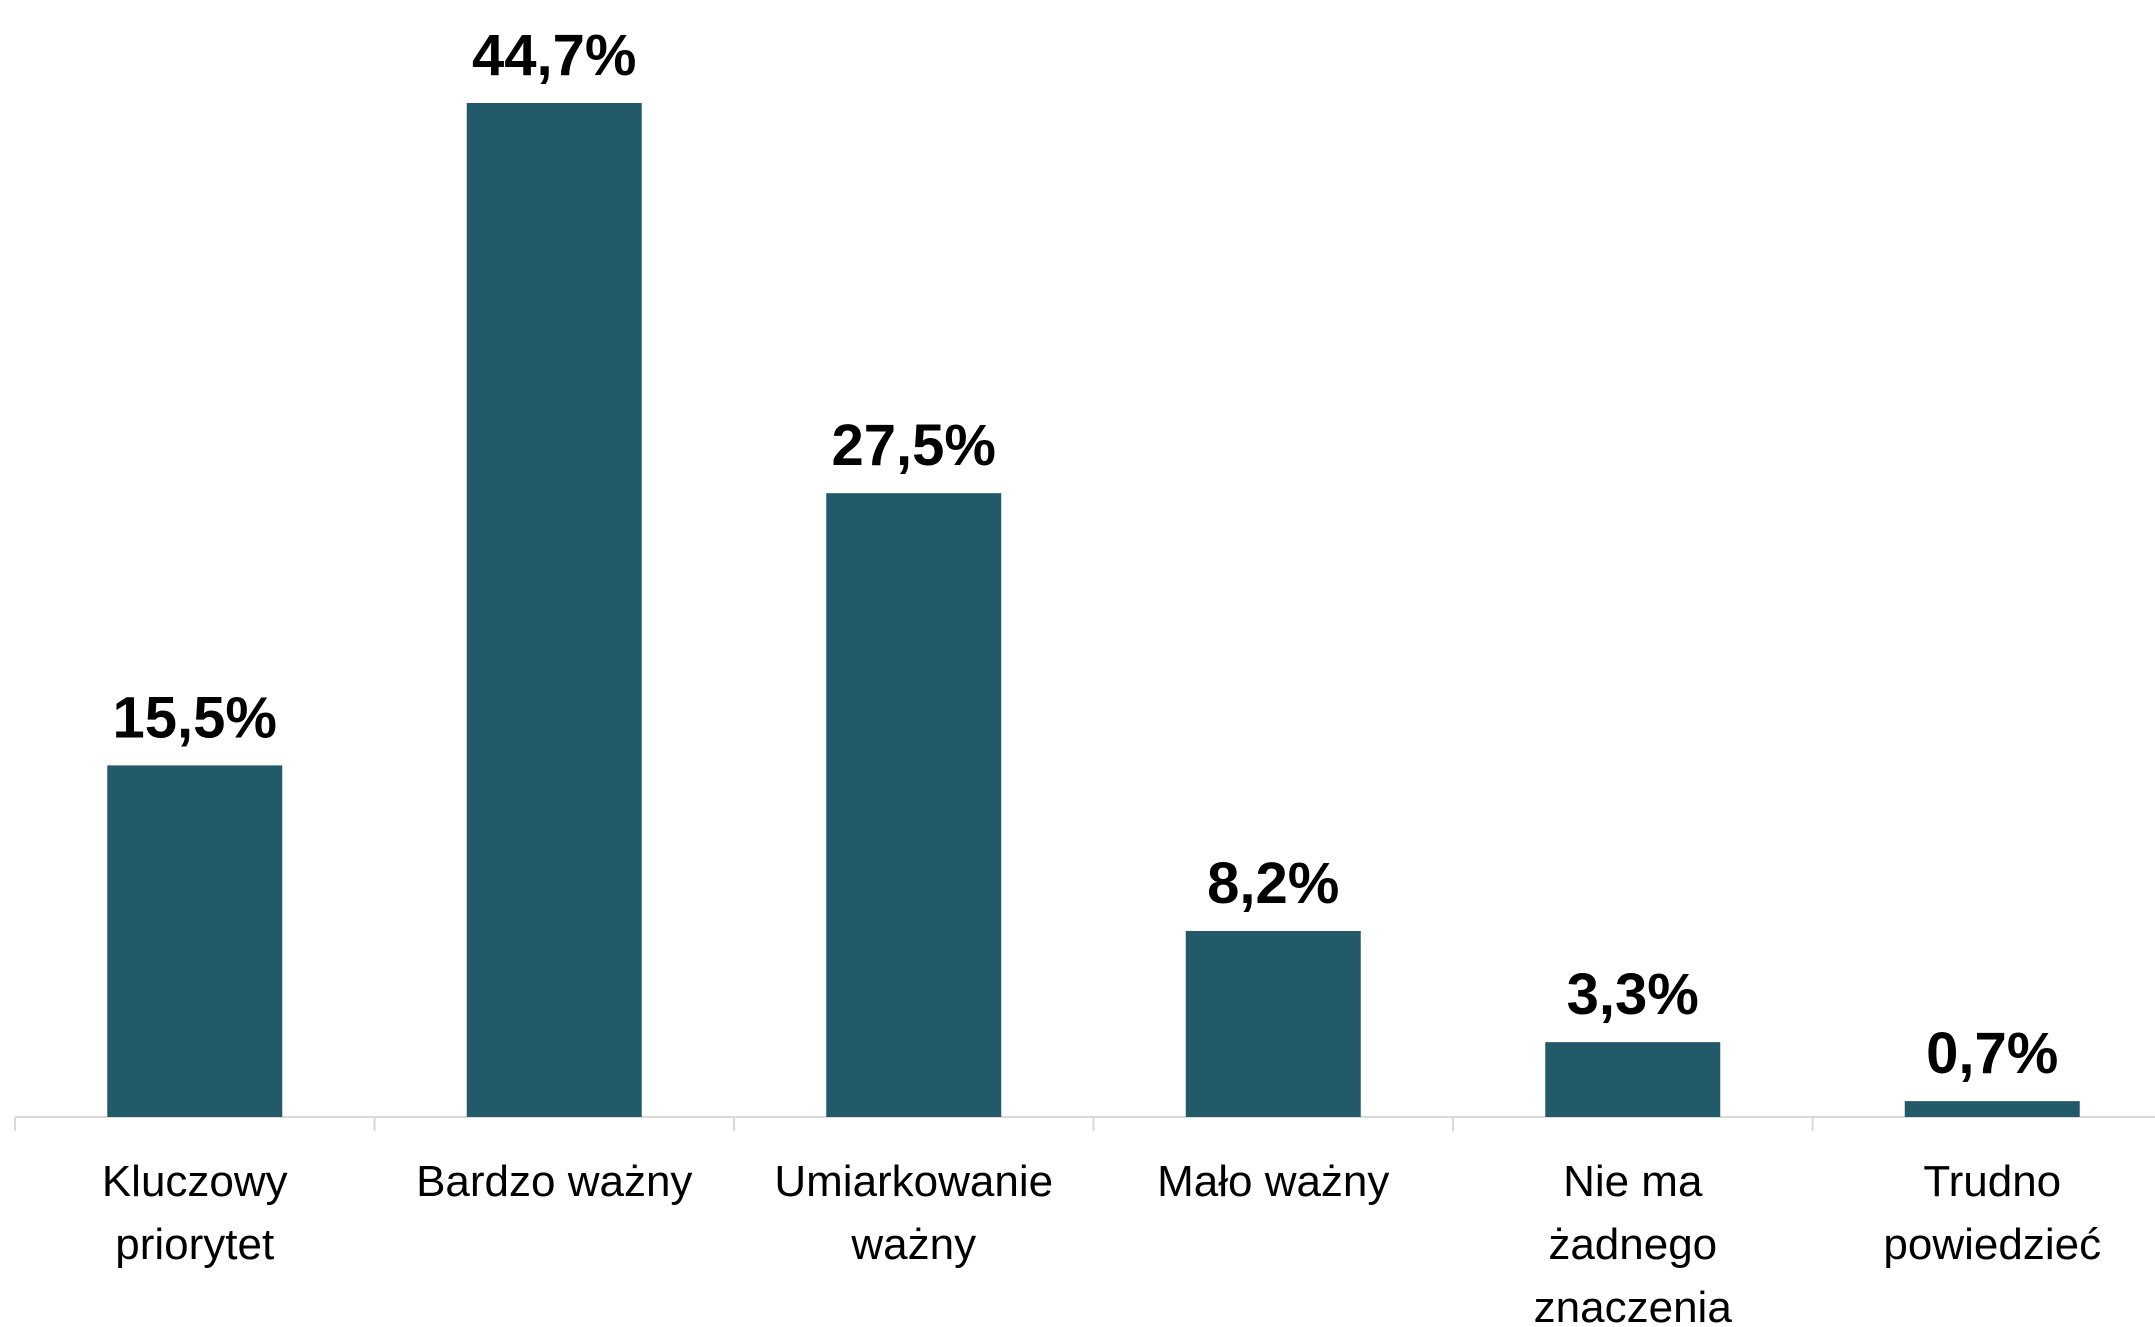 Image resolution: width=2155 pixels, height=1327 pixels. I want to click on value-label: 44,7%, so click(554, 55).